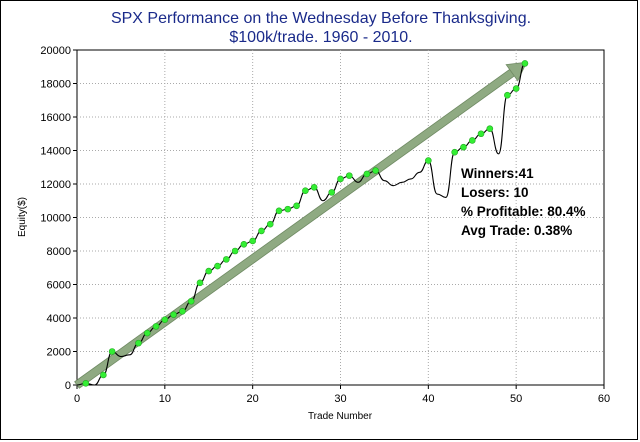  I want to click on y-axis-label: Equity($), so click(22, 217).